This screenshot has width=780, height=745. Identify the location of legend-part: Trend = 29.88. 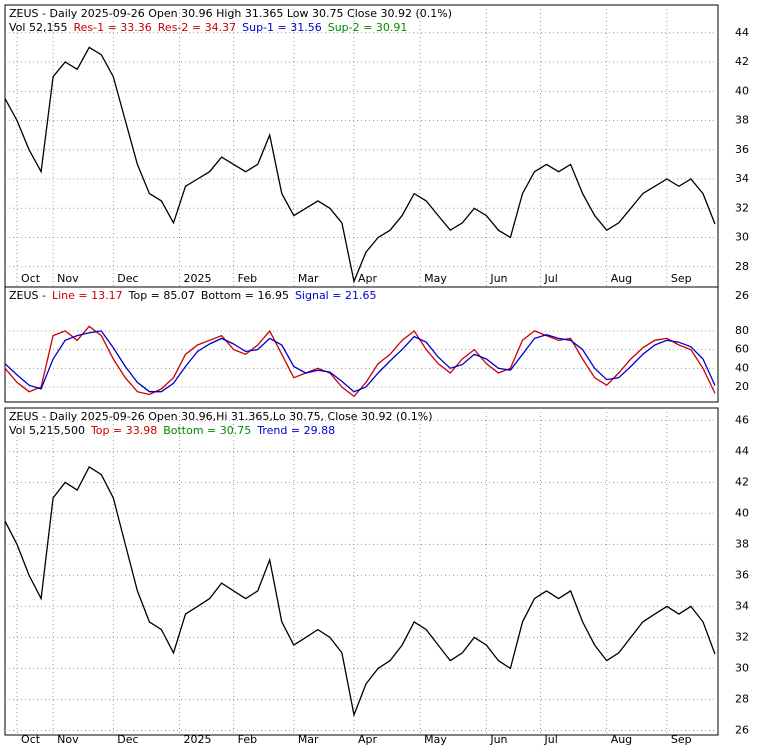
(295, 430).